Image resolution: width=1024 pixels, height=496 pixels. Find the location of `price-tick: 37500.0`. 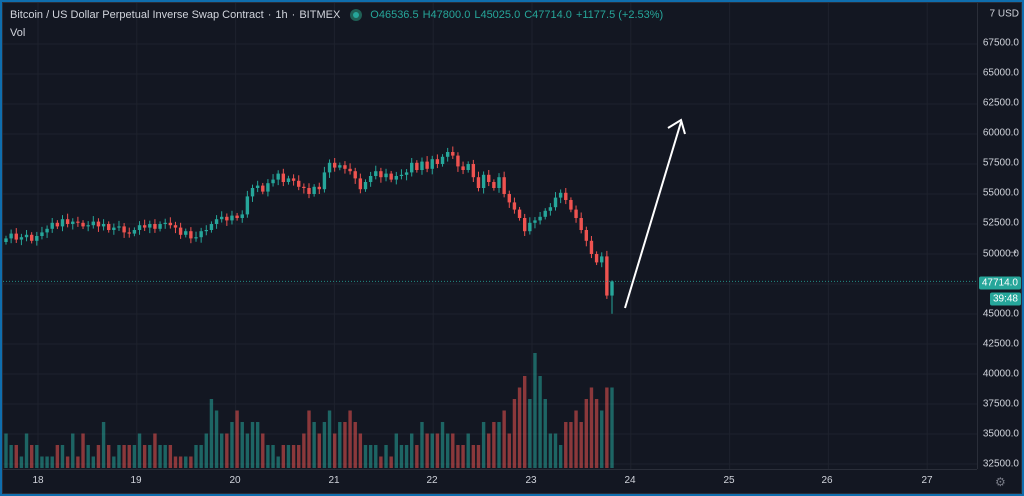

price-tick: 37500.0 is located at coordinates (1000, 404).